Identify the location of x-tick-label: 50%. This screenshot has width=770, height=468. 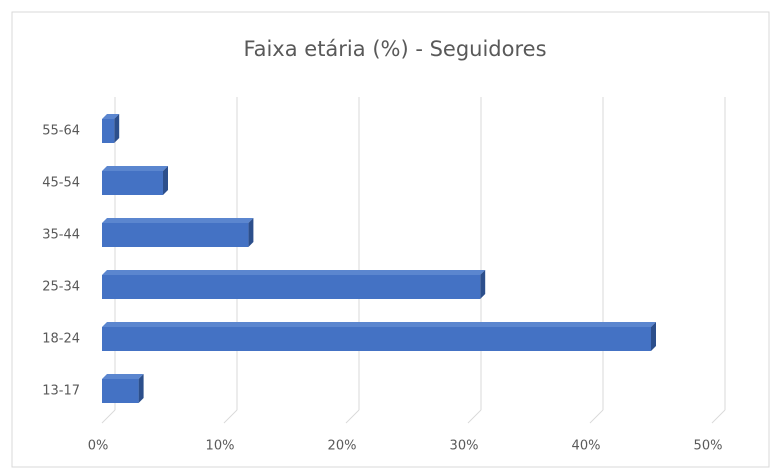
(708, 446).